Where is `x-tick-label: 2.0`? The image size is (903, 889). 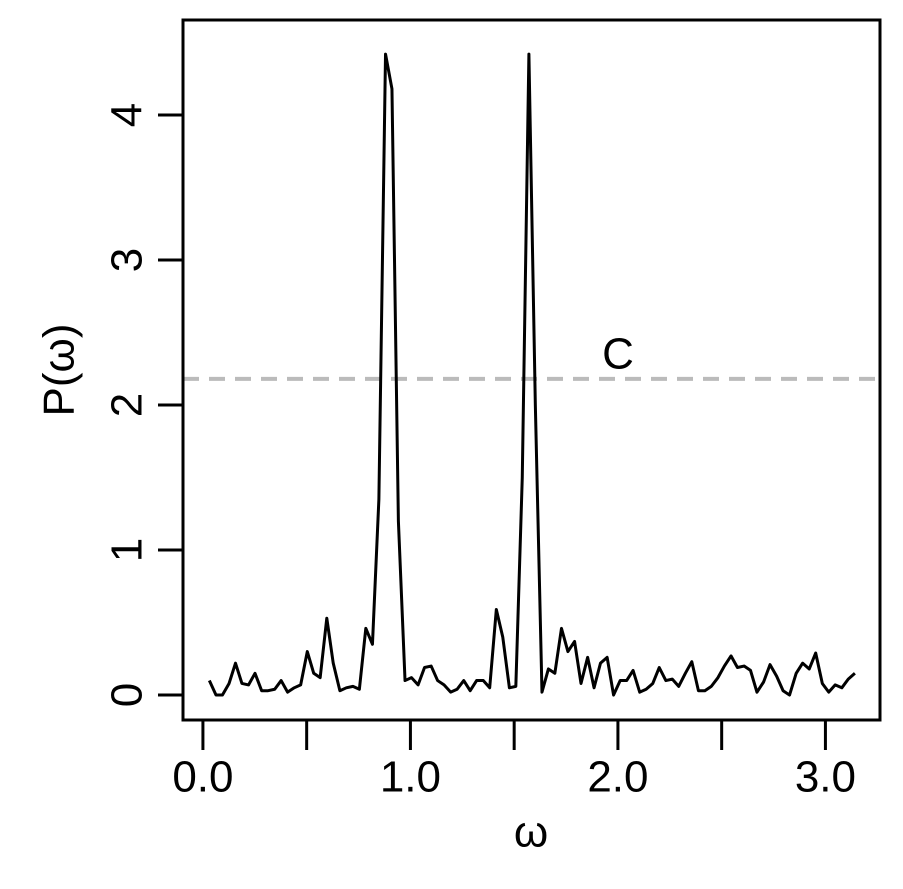
x-tick-label: 2.0 is located at coordinates (617, 777).